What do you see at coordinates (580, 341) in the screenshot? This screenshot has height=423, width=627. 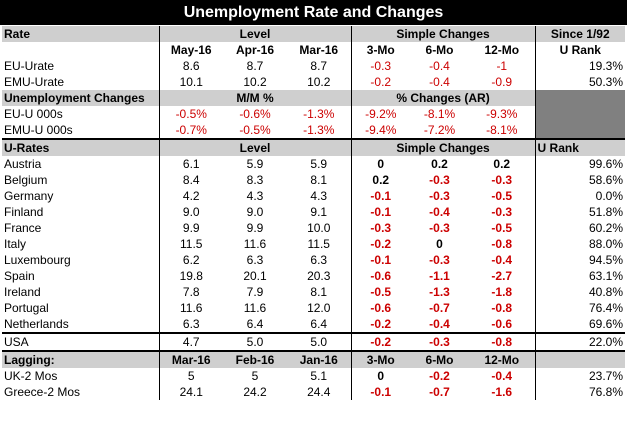 I see `rank-value: 22.0%` at bounding box center [580, 341].